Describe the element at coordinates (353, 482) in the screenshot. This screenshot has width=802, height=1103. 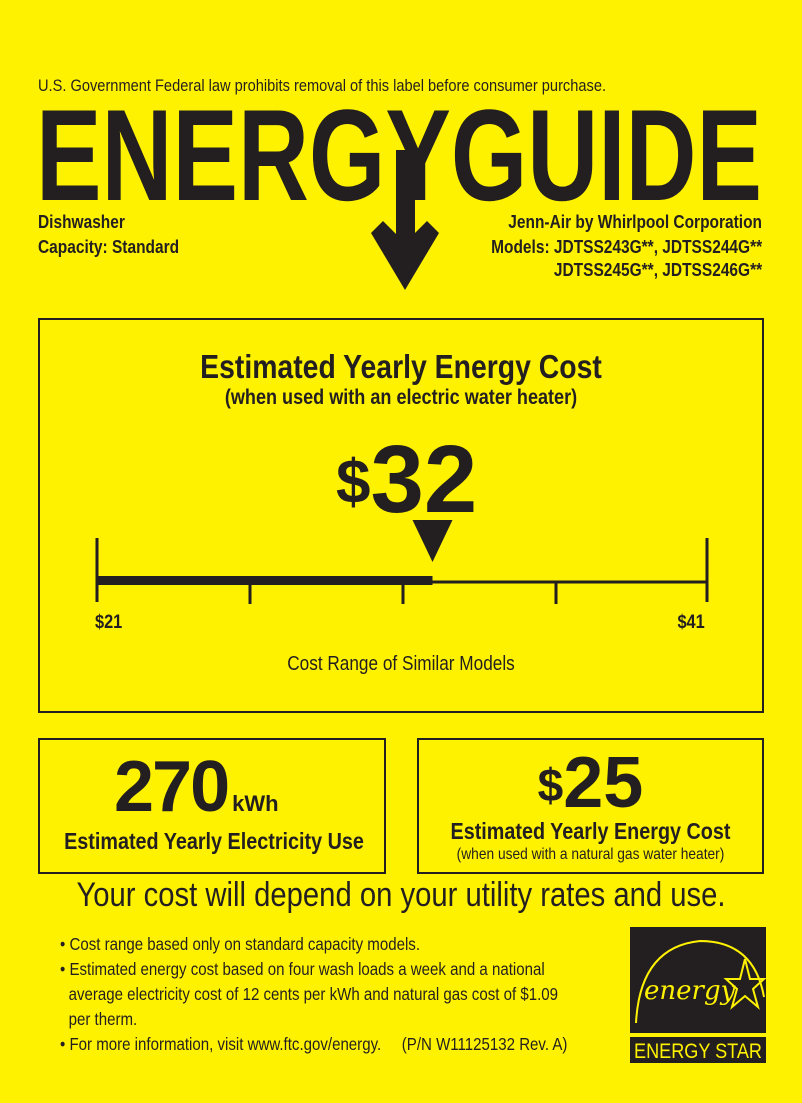
I see `currency-symbol: $` at that location.